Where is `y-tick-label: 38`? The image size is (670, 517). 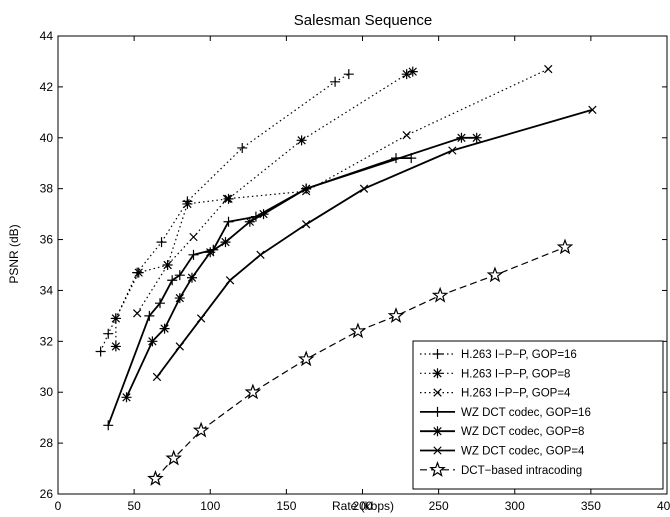
y-tick-label: 38 is located at coordinates (47, 189).